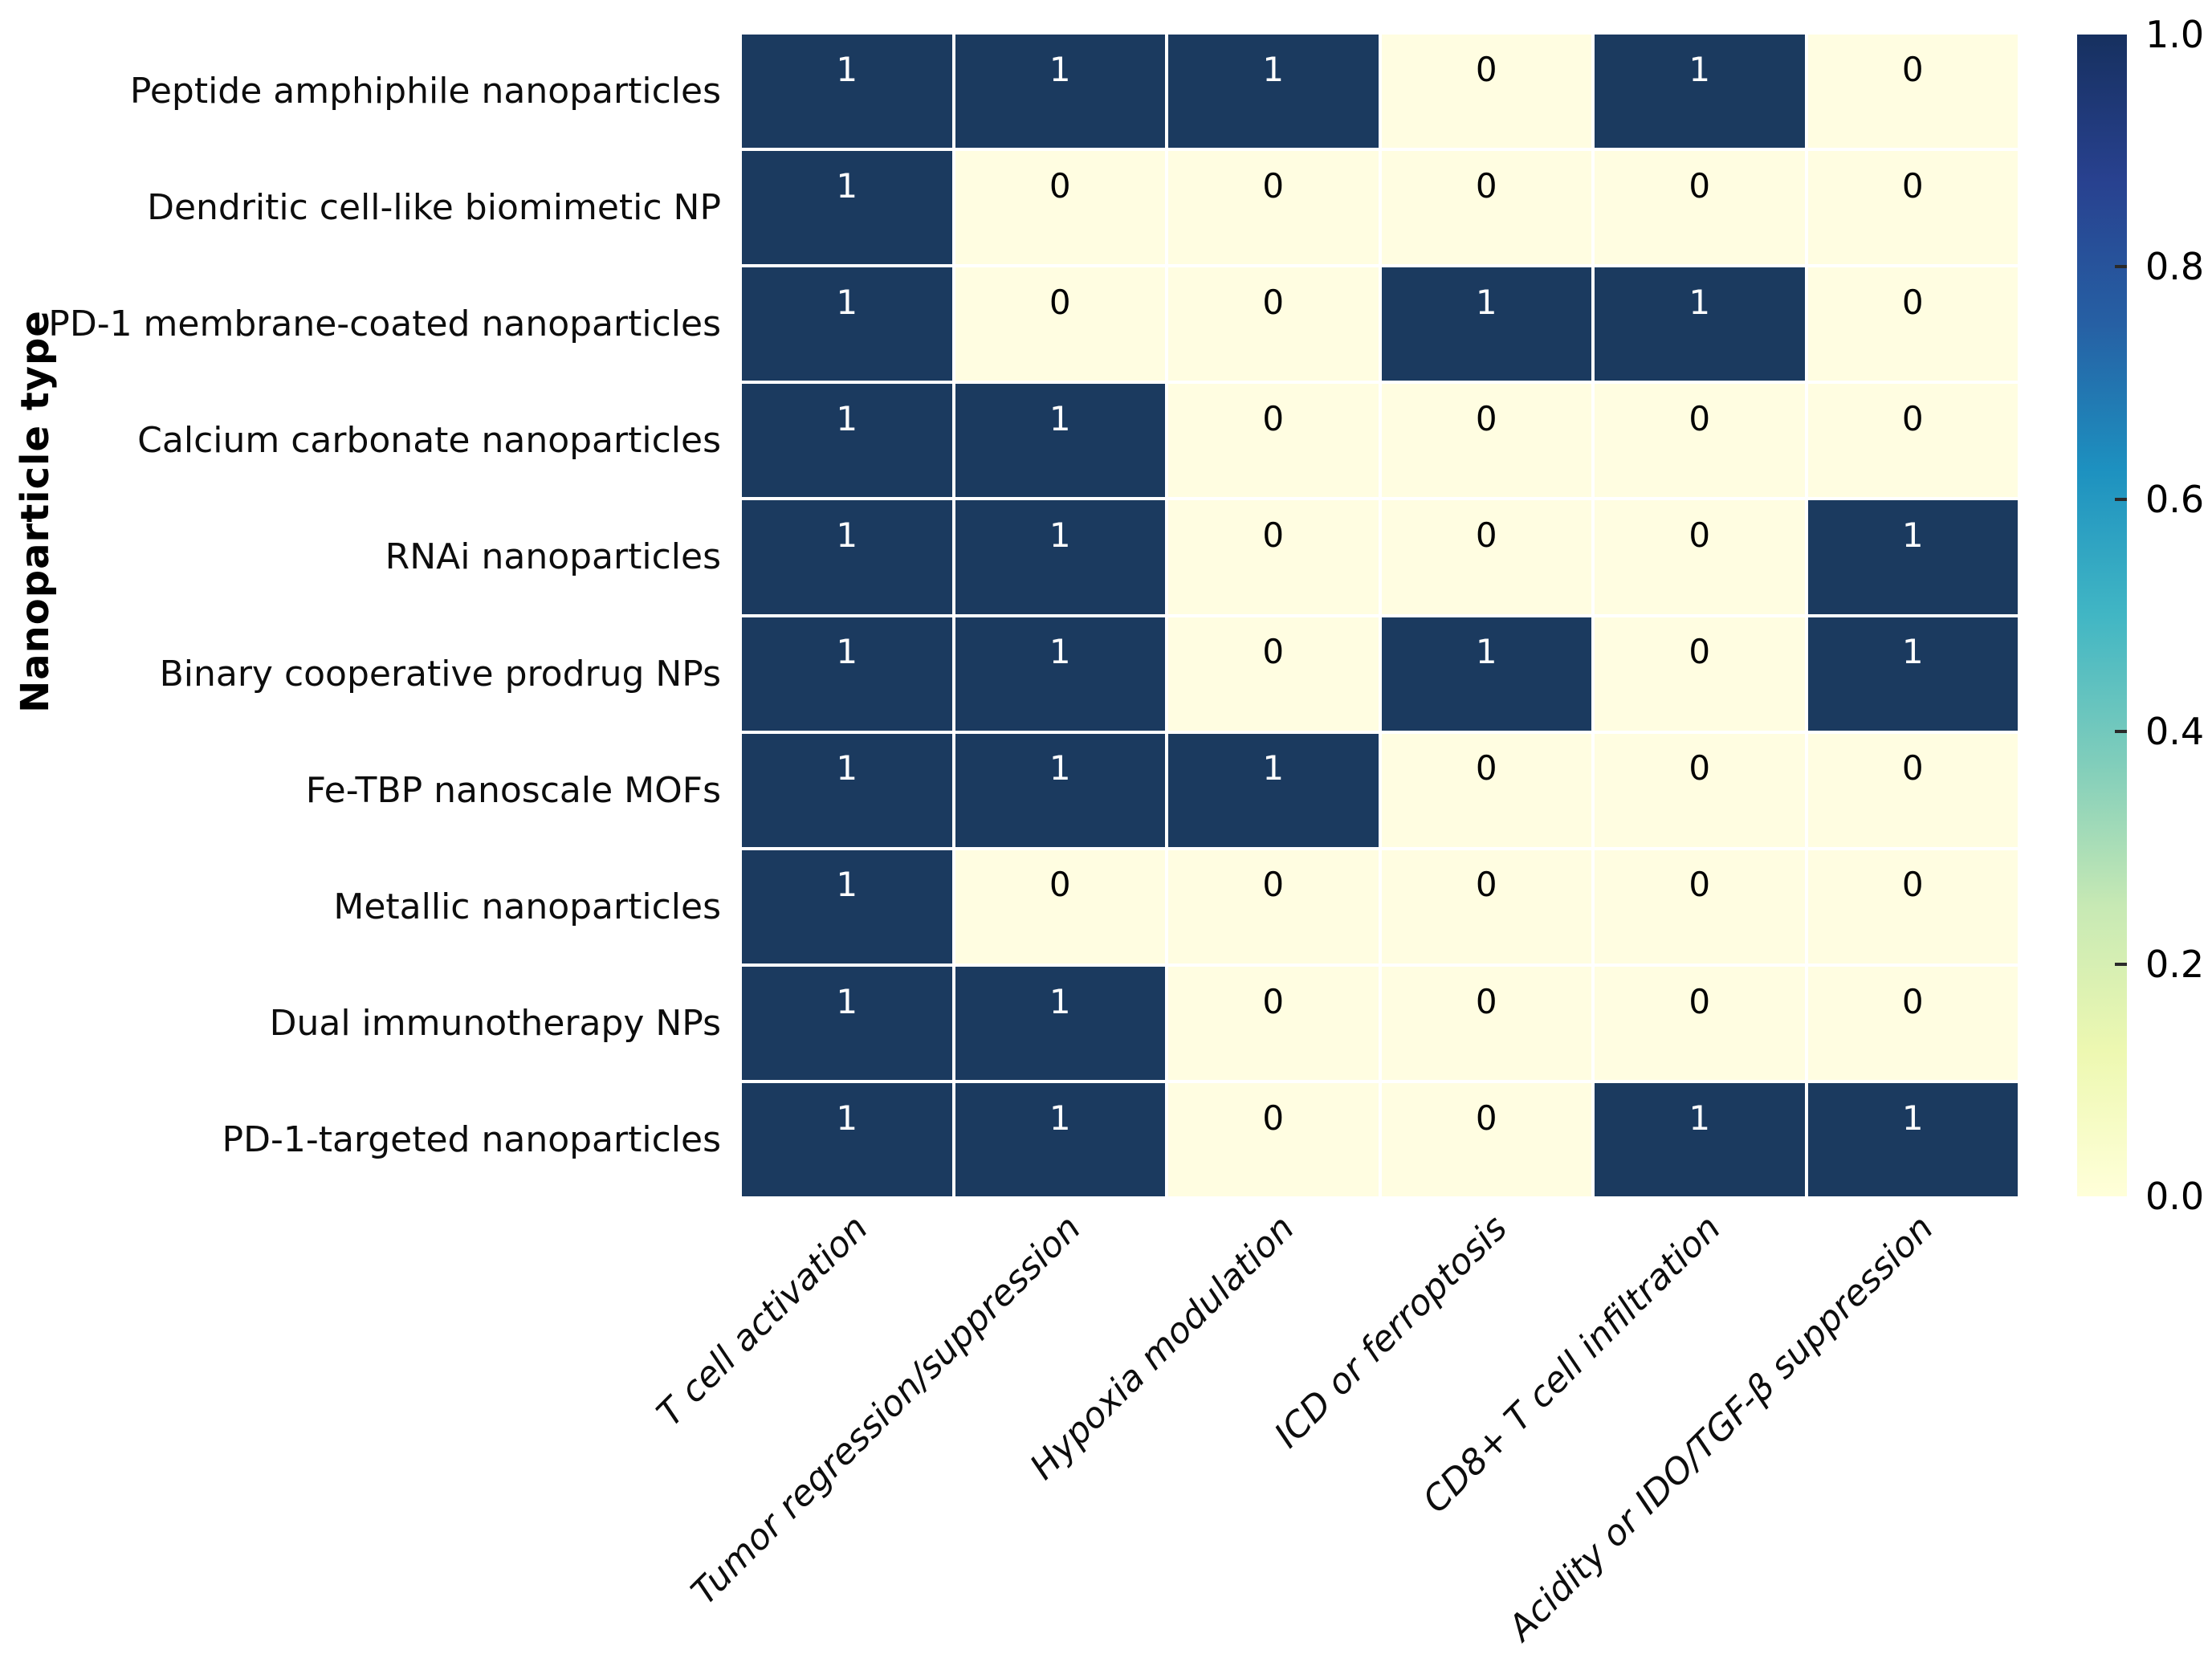 The width and height of the screenshot is (2212, 1654). What do you see at coordinates (2175, 1196) in the screenshot?
I see `colorbar-tick-label: 0.0` at bounding box center [2175, 1196].